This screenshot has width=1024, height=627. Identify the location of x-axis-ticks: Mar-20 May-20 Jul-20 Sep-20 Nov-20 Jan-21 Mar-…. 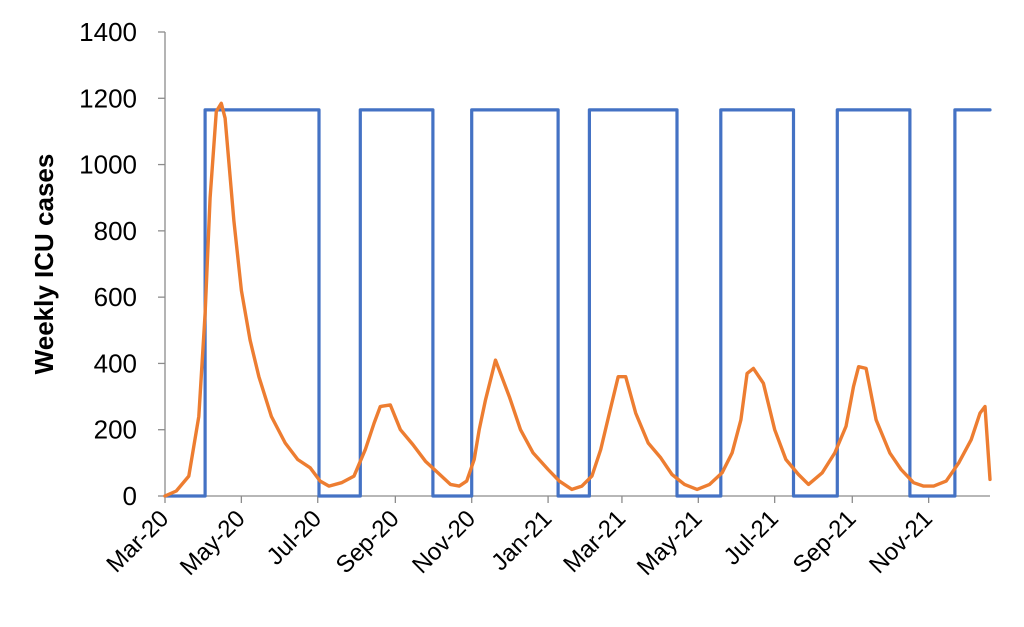
(519, 538).